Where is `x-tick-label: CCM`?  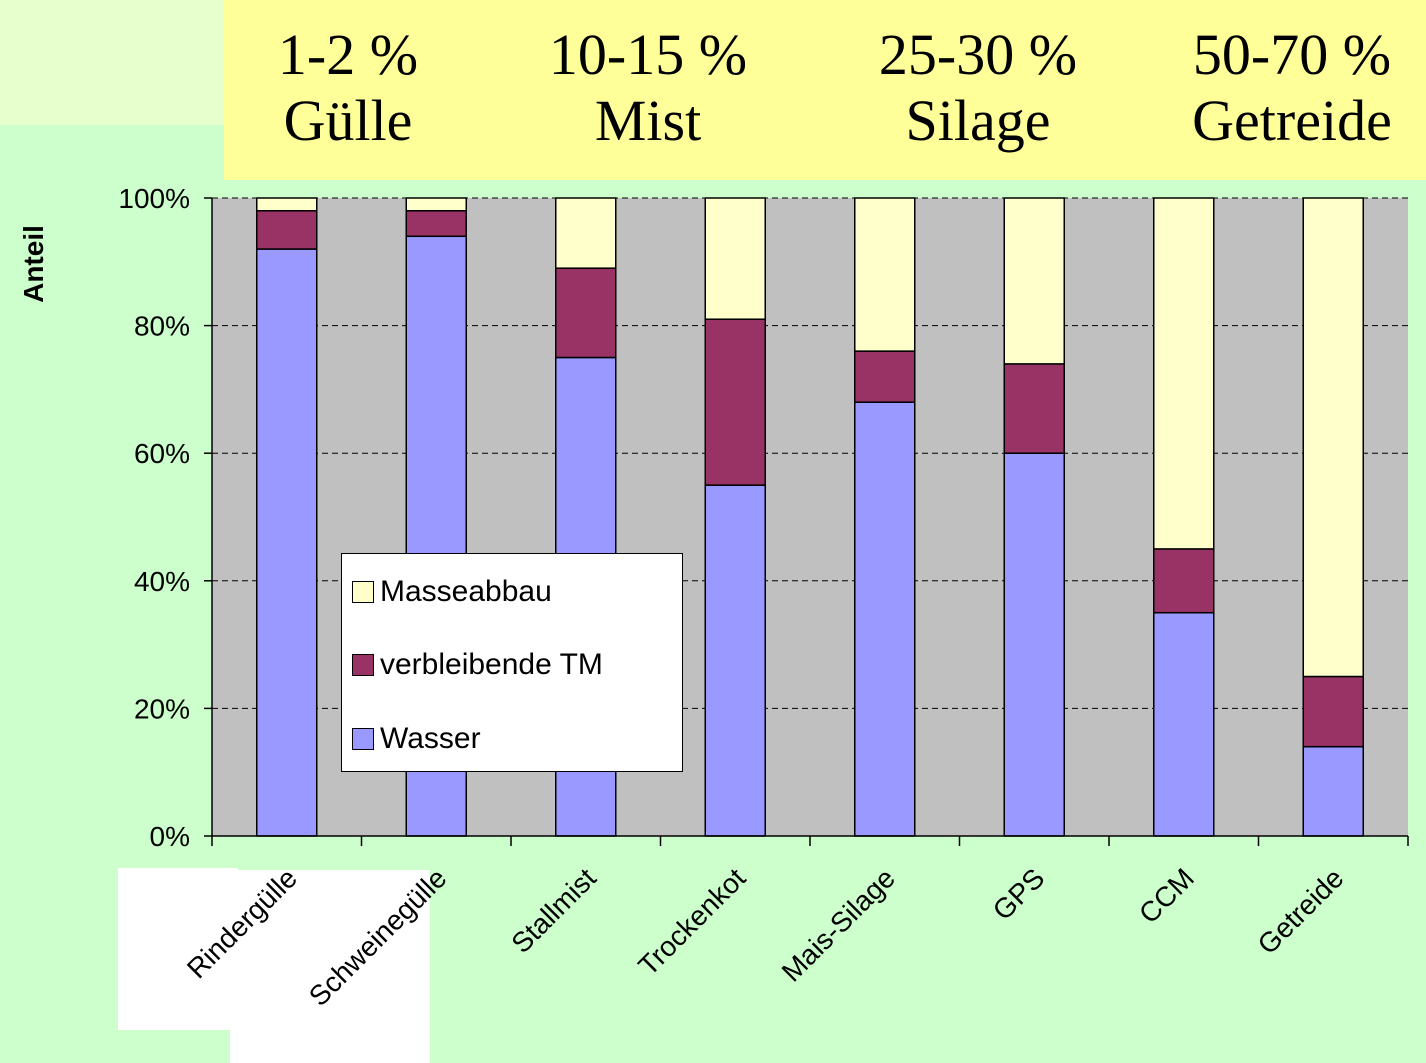 x-tick-label: CCM is located at coordinates (1166, 895).